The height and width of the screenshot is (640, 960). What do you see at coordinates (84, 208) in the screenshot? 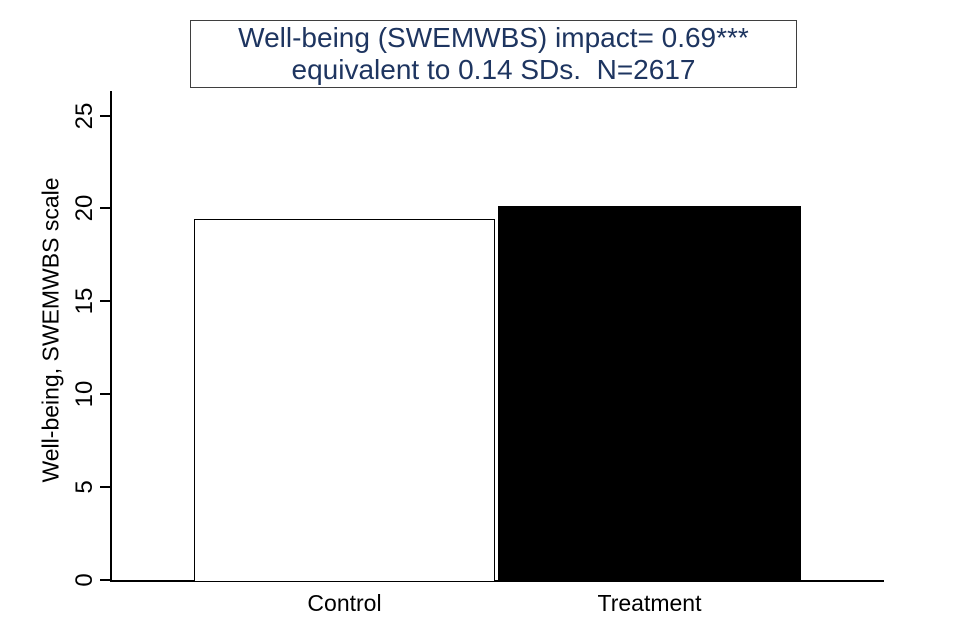
I see `y-tick-label-text: 20` at bounding box center [84, 208].